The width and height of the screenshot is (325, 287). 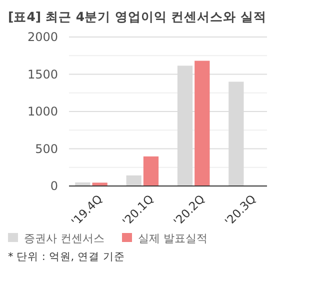 I want to click on y-tick-label: 1500, so click(x=42, y=74).